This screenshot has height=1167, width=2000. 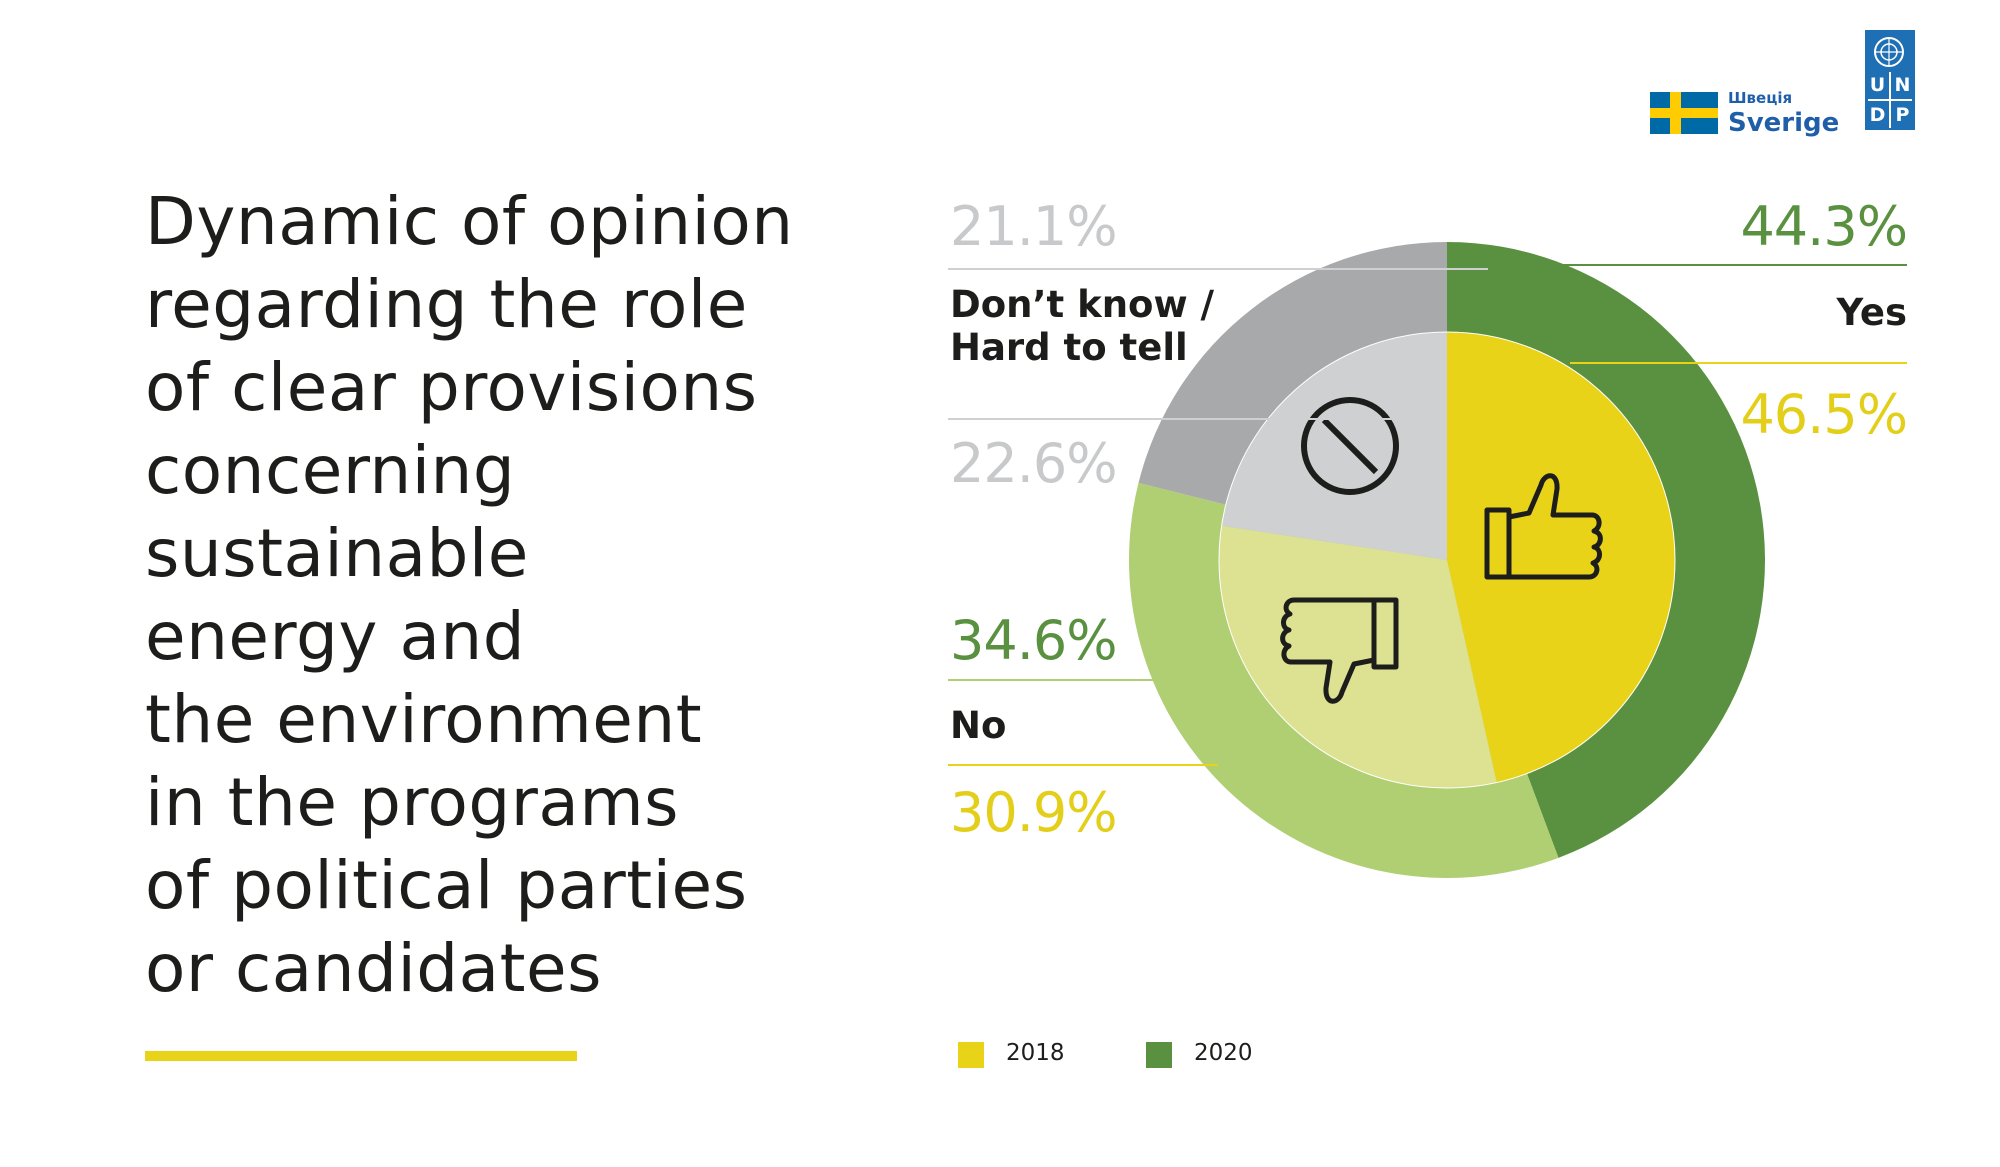 I want to click on title-line: of political parties, so click(x=446, y=885).